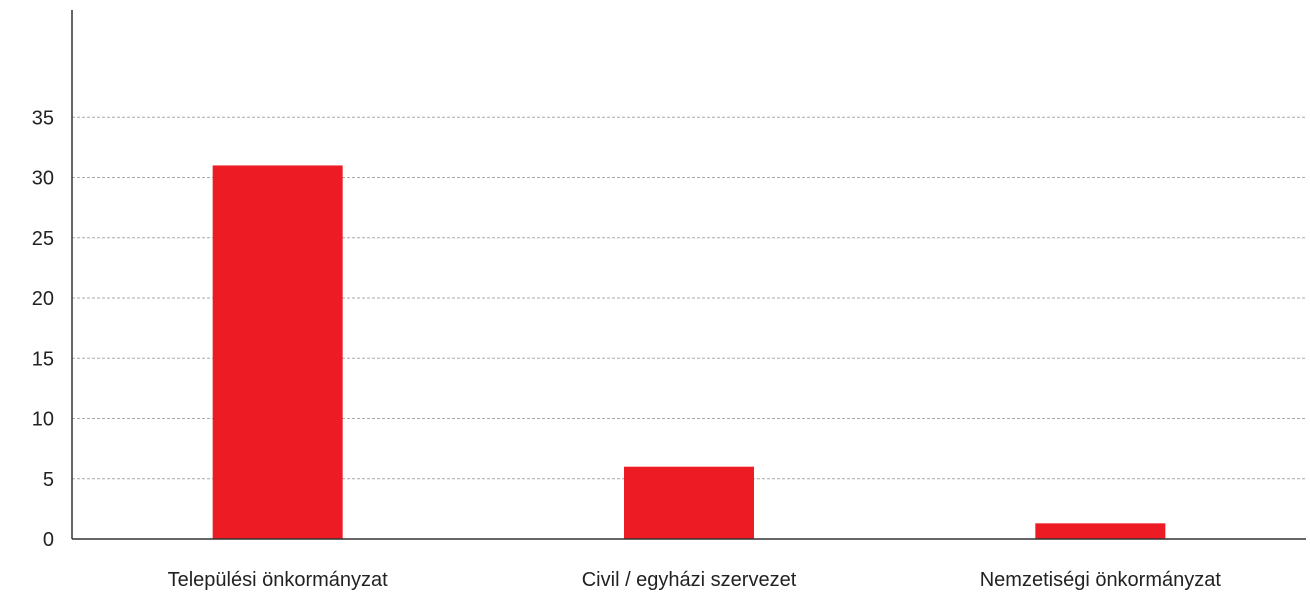 The height and width of the screenshot is (594, 1310). I want to click on y-tick-label: 10, so click(43, 420).